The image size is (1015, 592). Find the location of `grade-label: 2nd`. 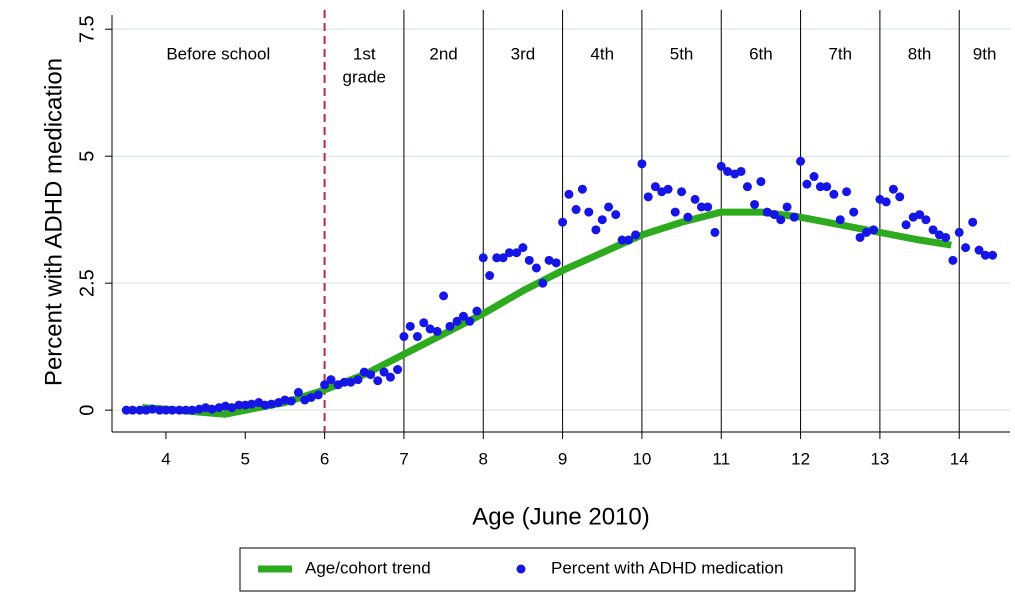

grade-label: 2nd is located at coordinates (443, 53).